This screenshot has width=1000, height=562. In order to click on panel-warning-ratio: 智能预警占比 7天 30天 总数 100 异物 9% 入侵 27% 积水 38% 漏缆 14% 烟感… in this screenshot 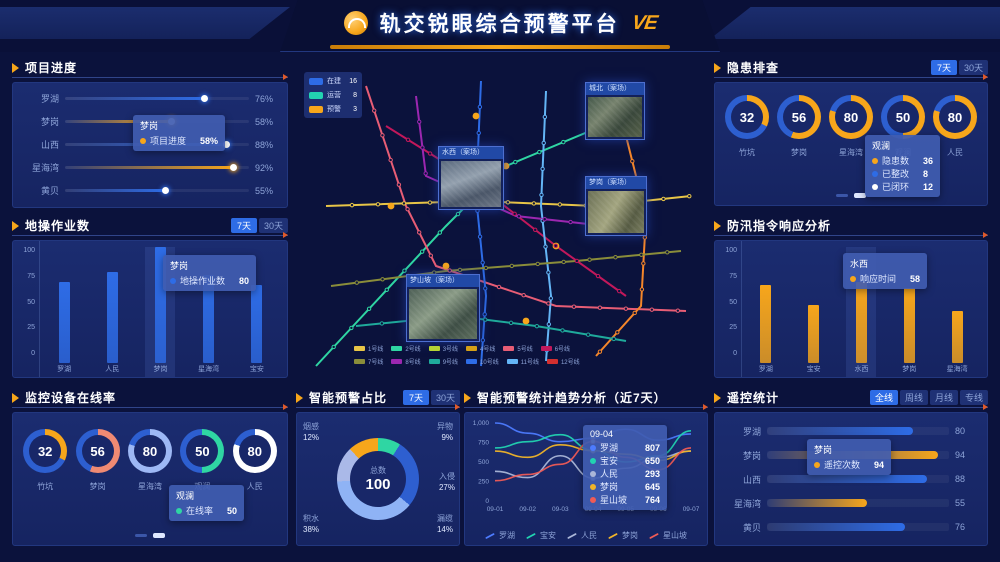, I will do `click(378, 469)`.